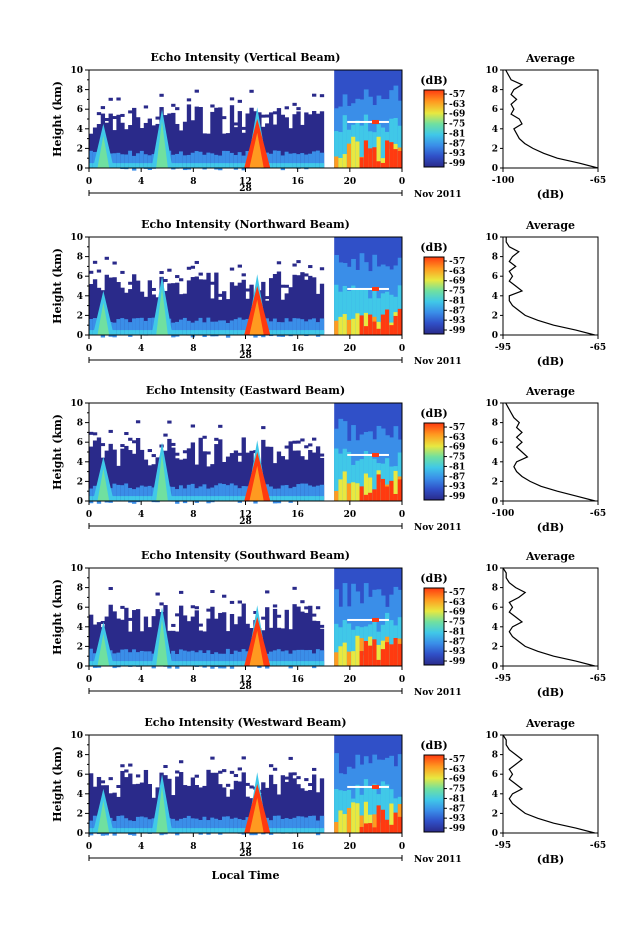 The image size is (618, 929). I want to click on y-tick-label: 8, so click(80, 756).